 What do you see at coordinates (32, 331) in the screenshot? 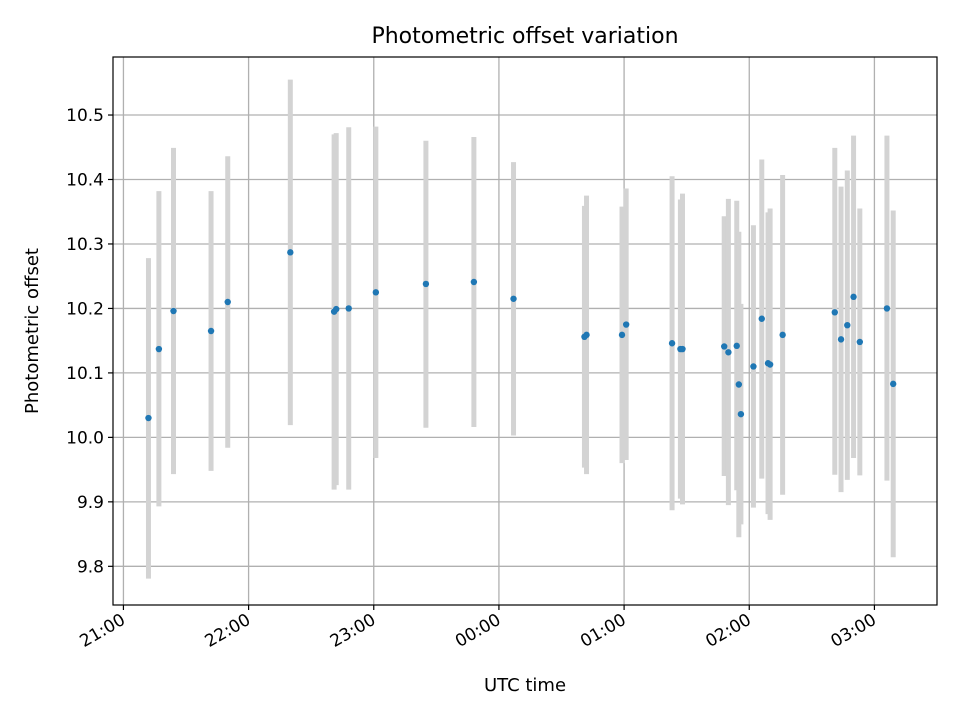
I see `y-axis-label: Photometric offset` at bounding box center [32, 331].